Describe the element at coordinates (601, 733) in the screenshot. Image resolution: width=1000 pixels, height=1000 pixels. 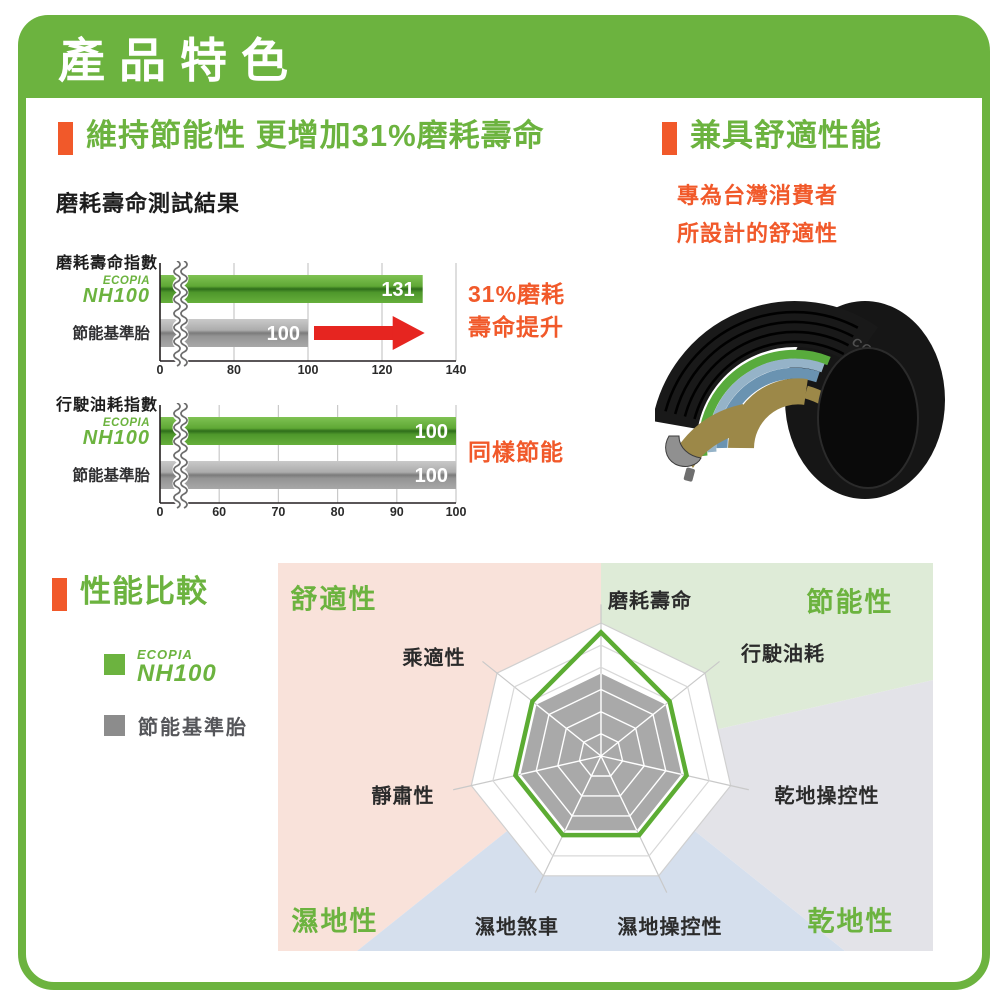
I see `radar-series-nh100` at that location.